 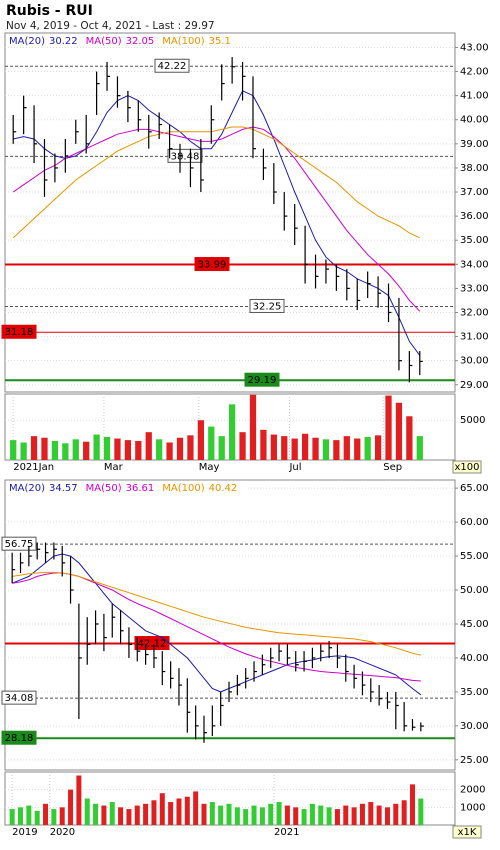 What do you see at coordinates (474, 556) in the screenshot?
I see `y-tick-label: 55.00` at bounding box center [474, 556].